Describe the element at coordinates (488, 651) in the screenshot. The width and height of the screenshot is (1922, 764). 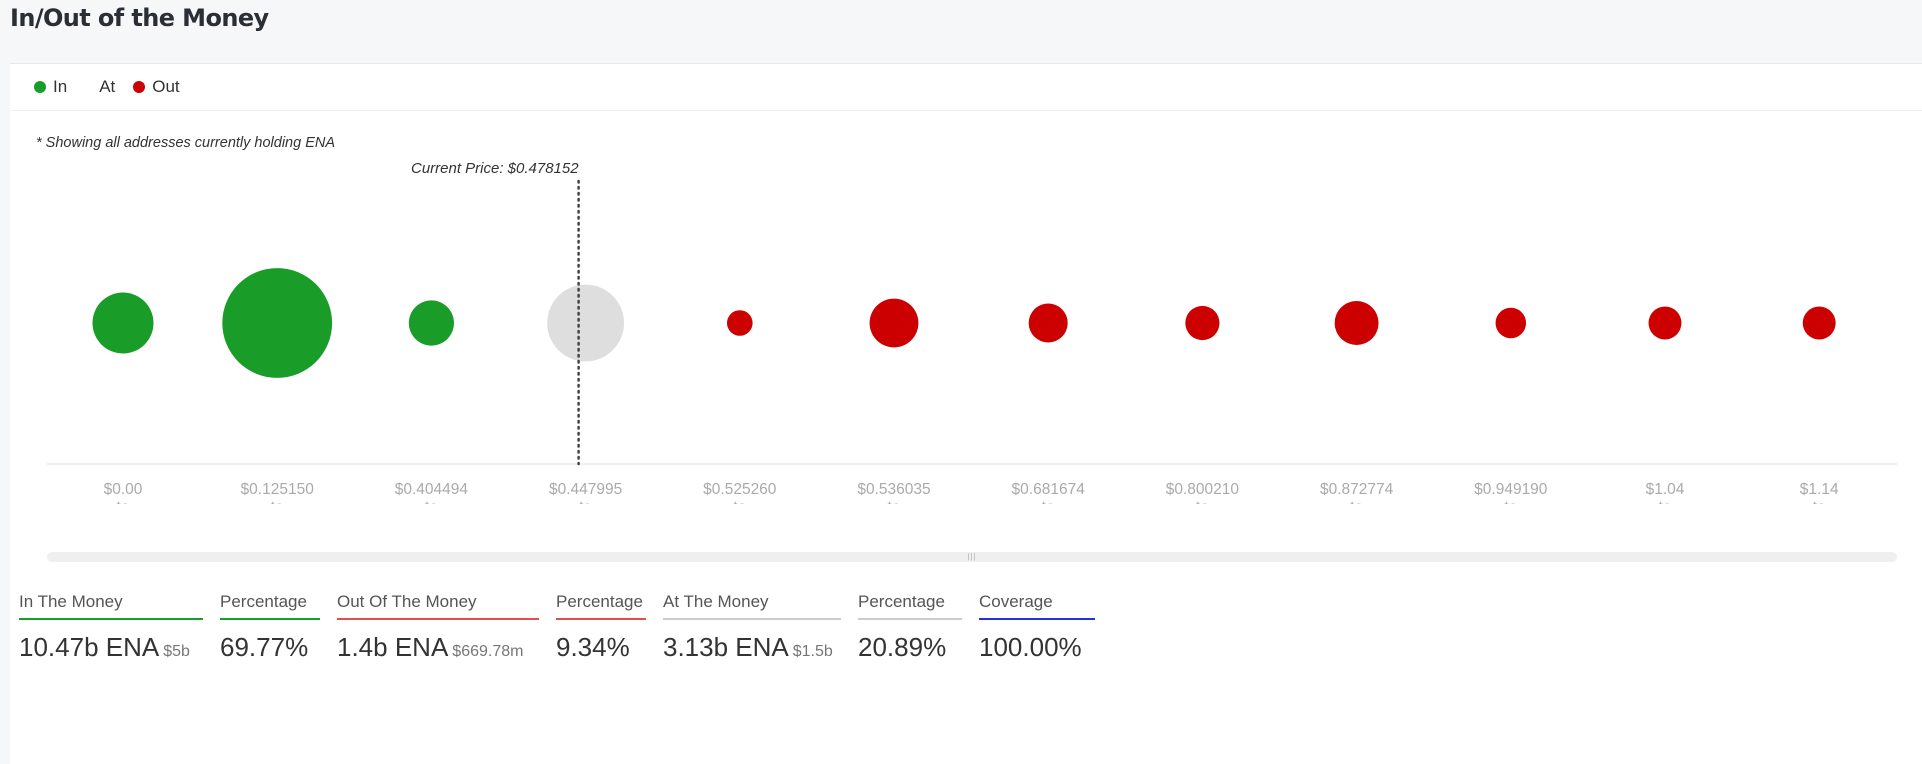
I see `stat-value-usd: $669.78m` at that location.